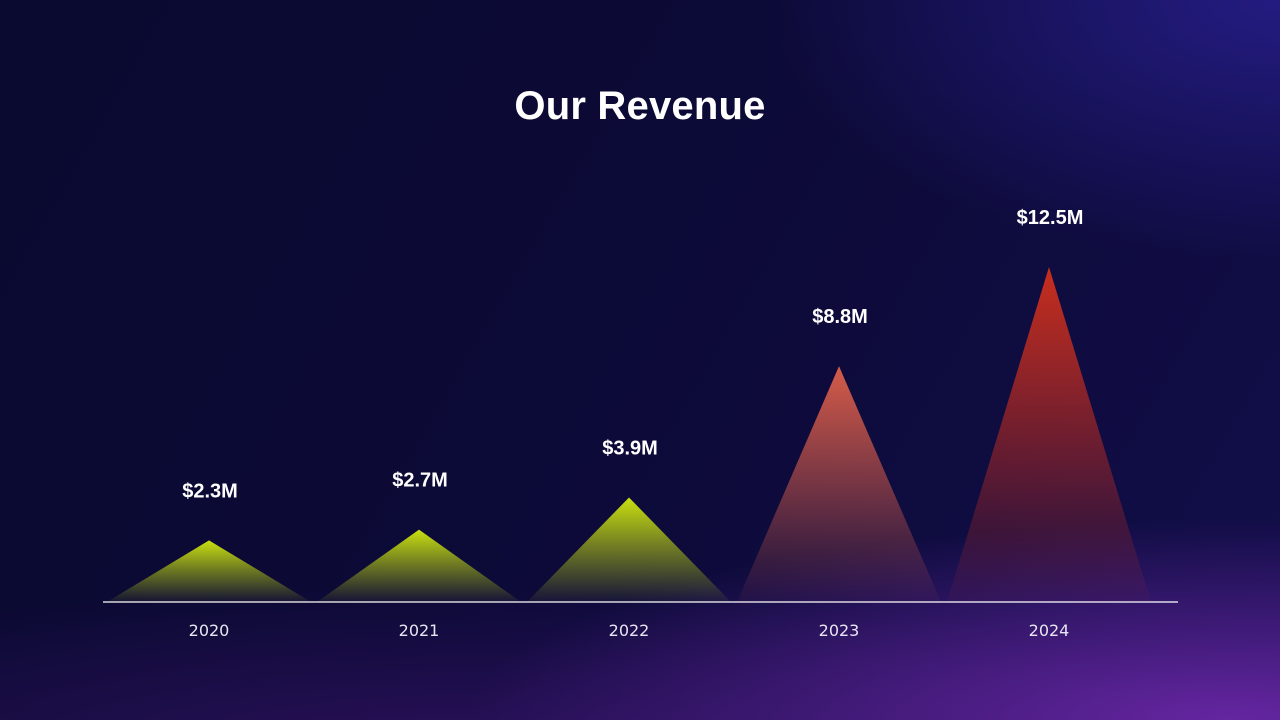 This screenshot has width=1280, height=720. Describe the element at coordinates (1049, 434) in the screenshot. I see `bar-2024` at that location.